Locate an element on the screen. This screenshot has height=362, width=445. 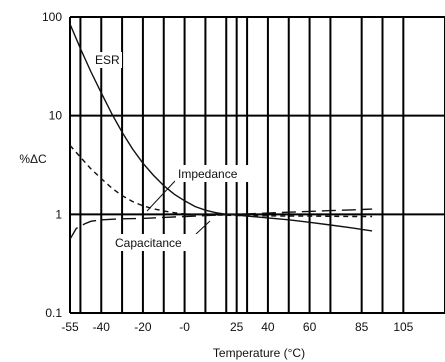
series-impedance-line is located at coordinates (221, 181).